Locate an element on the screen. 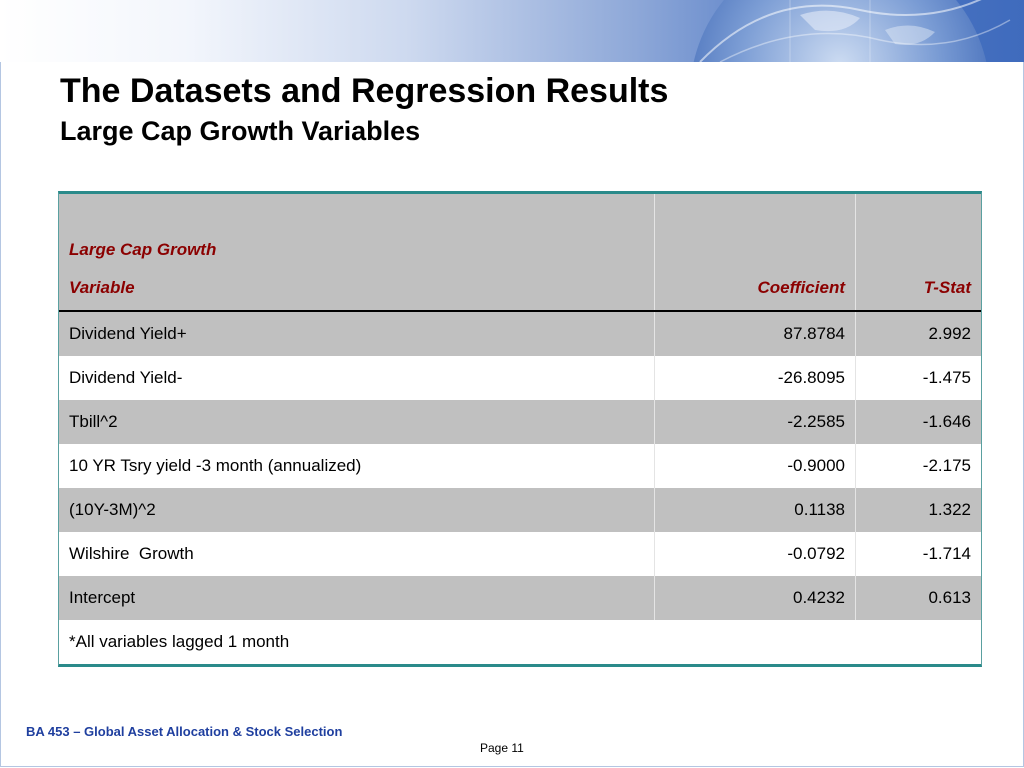 This screenshot has width=1024, height=768. globe-graphic is located at coordinates (852, 31).